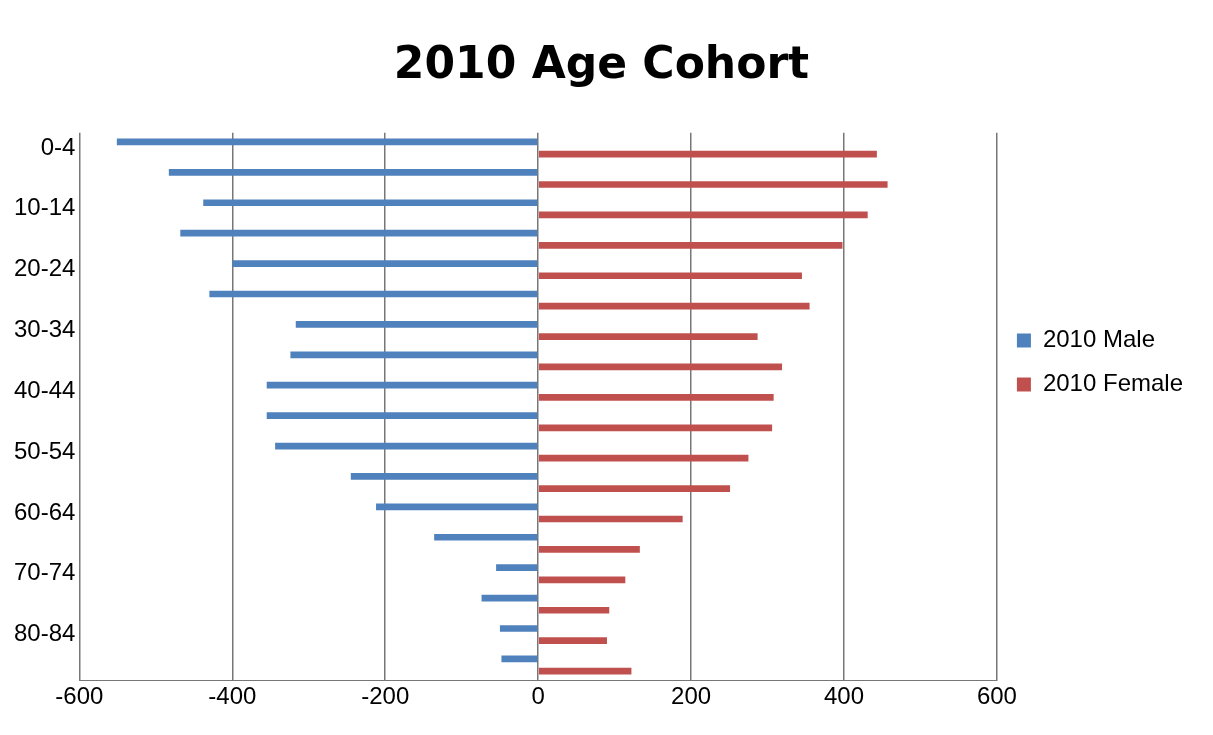 The height and width of the screenshot is (735, 1213). Describe the element at coordinates (44, 633) in the screenshot. I see `y-tick-label: 80-84` at that location.